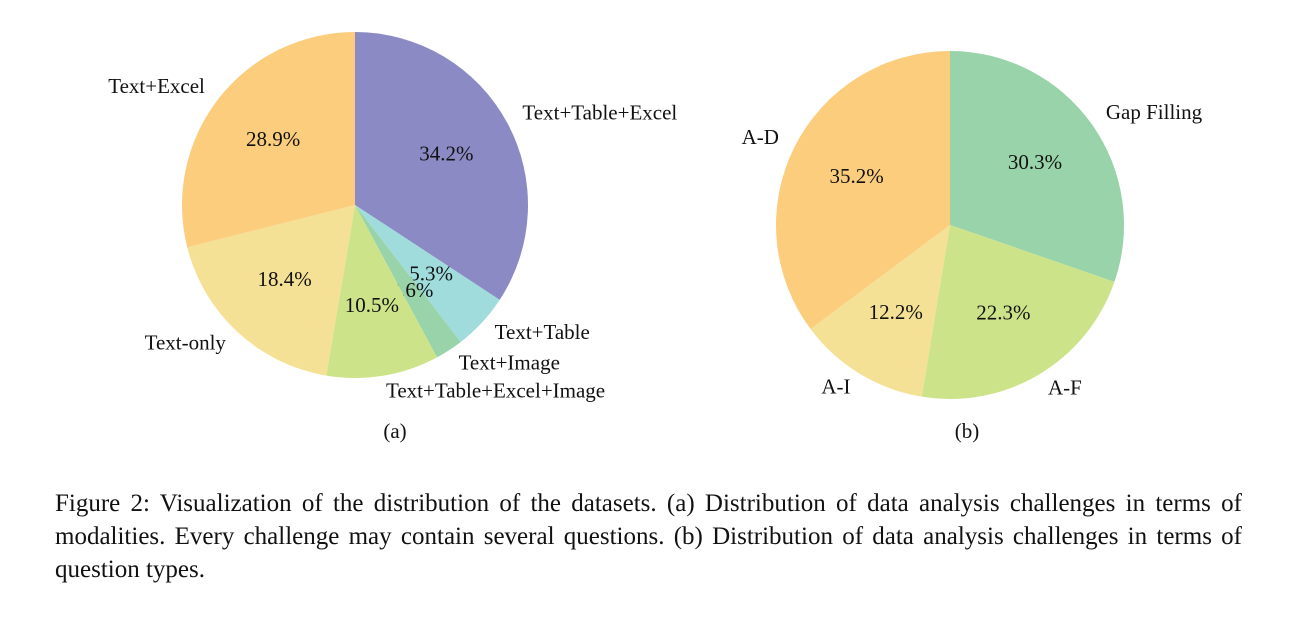 The height and width of the screenshot is (617, 1297). Describe the element at coordinates (1035, 162) in the screenshot. I see `value-label: 30.3%` at that location.